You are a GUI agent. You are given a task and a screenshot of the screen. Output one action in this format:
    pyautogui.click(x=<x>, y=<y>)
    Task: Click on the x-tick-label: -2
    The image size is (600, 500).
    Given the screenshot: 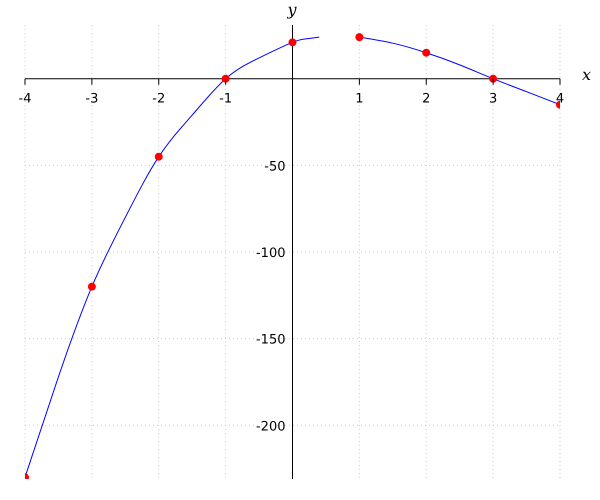 What is the action you would take?
    pyautogui.click(x=159, y=99)
    